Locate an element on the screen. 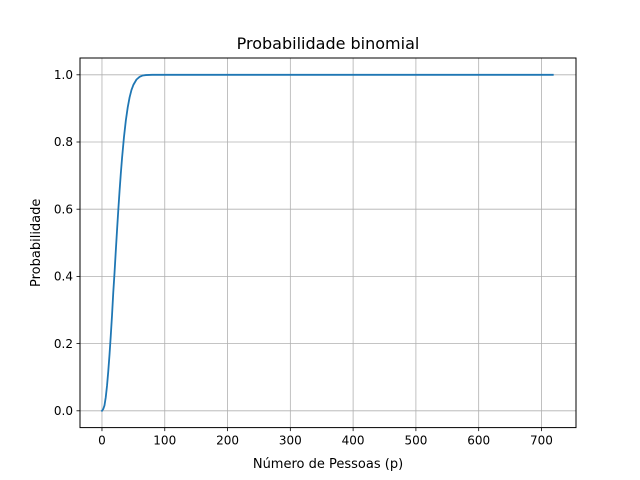  x-tick-label: 400 is located at coordinates (353, 441).